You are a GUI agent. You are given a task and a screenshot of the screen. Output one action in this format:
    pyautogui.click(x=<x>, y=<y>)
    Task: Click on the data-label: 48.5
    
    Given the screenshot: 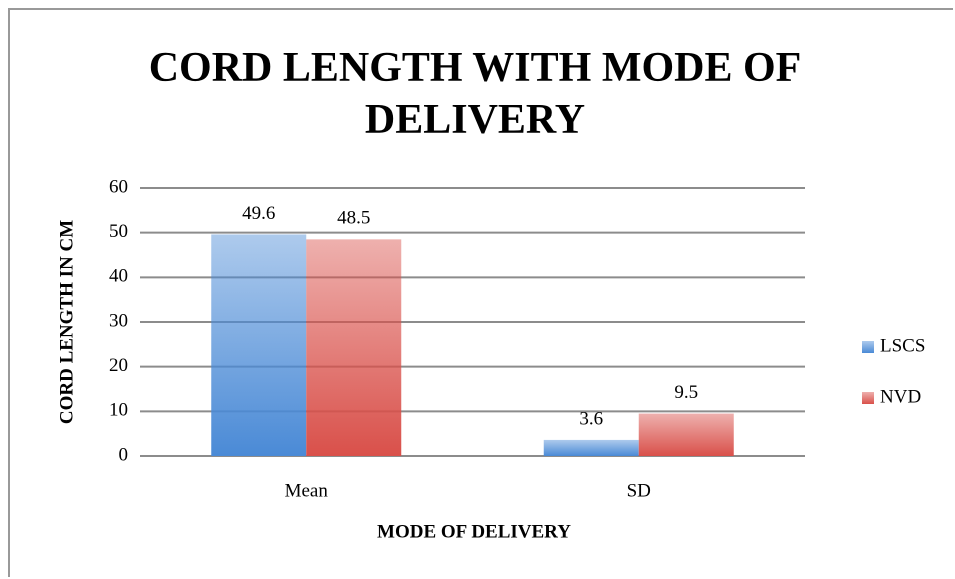 What is the action you would take?
    pyautogui.click(x=353, y=218)
    